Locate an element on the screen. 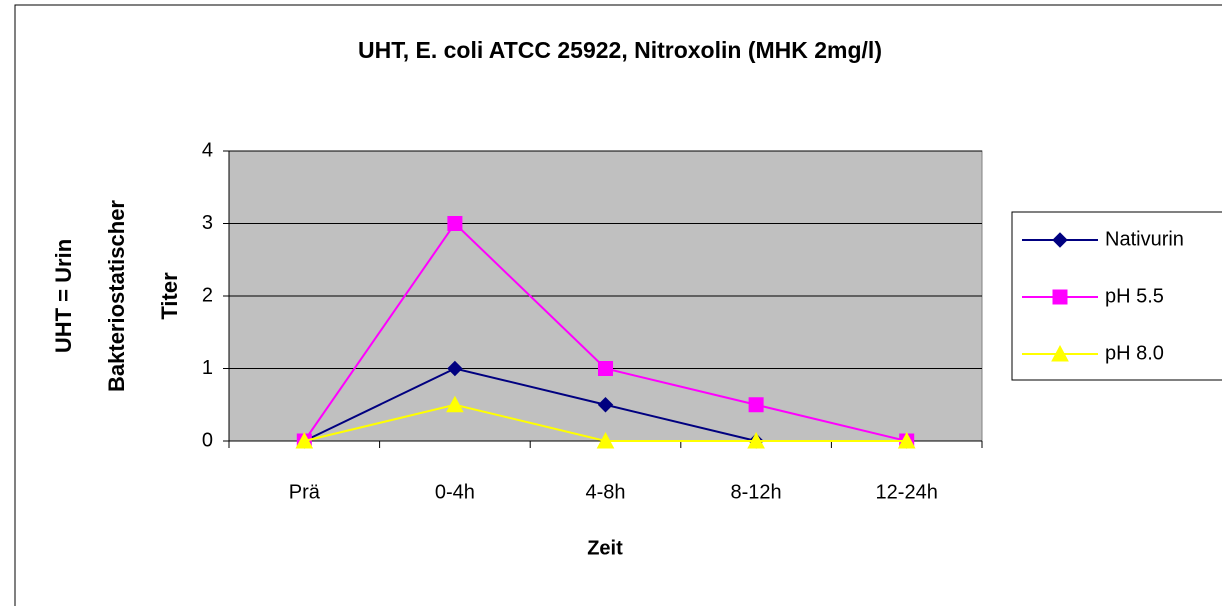 The width and height of the screenshot is (1222, 606). y-axis-title: UHT = Urin is located at coordinates (63, 296).